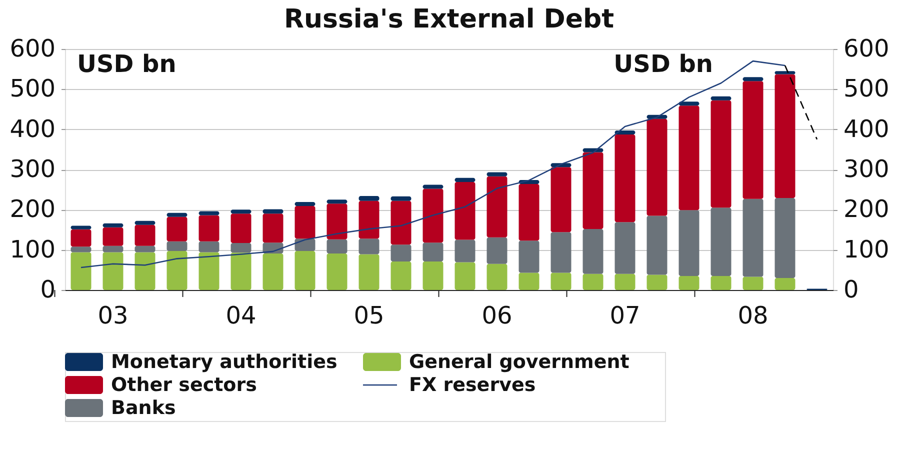 The height and width of the screenshot is (462, 915). What do you see at coordinates (867, 209) in the screenshot?
I see `y2-tick-label: 200` at bounding box center [867, 209].